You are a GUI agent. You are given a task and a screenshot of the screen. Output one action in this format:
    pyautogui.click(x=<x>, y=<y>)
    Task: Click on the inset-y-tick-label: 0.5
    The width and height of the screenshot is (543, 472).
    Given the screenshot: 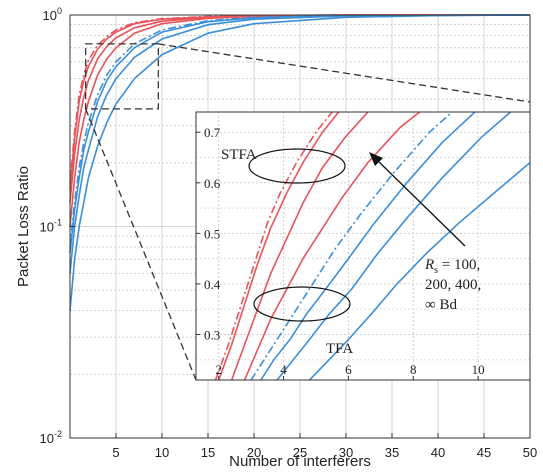 What is the action you would take?
    pyautogui.click(x=212, y=233)
    